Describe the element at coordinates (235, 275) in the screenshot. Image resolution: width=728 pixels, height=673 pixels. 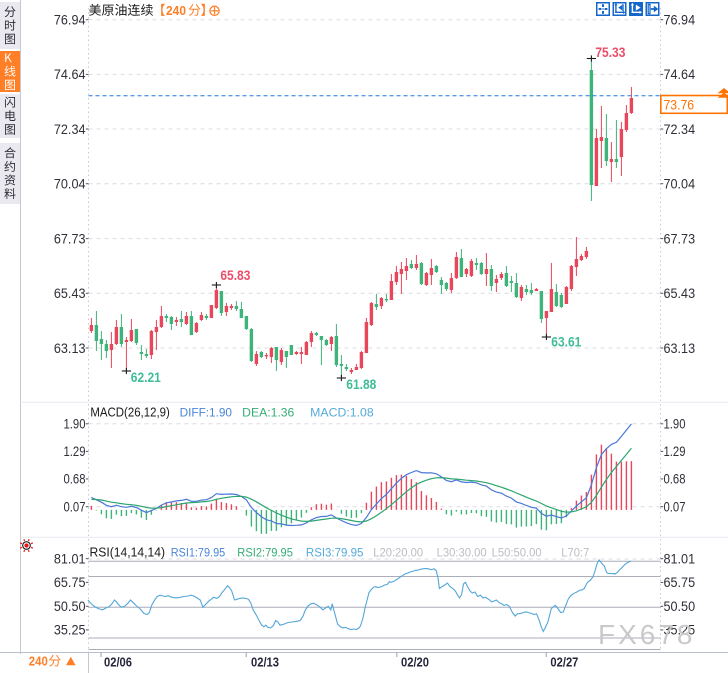
I see `svg-text: 65.83` at that location.